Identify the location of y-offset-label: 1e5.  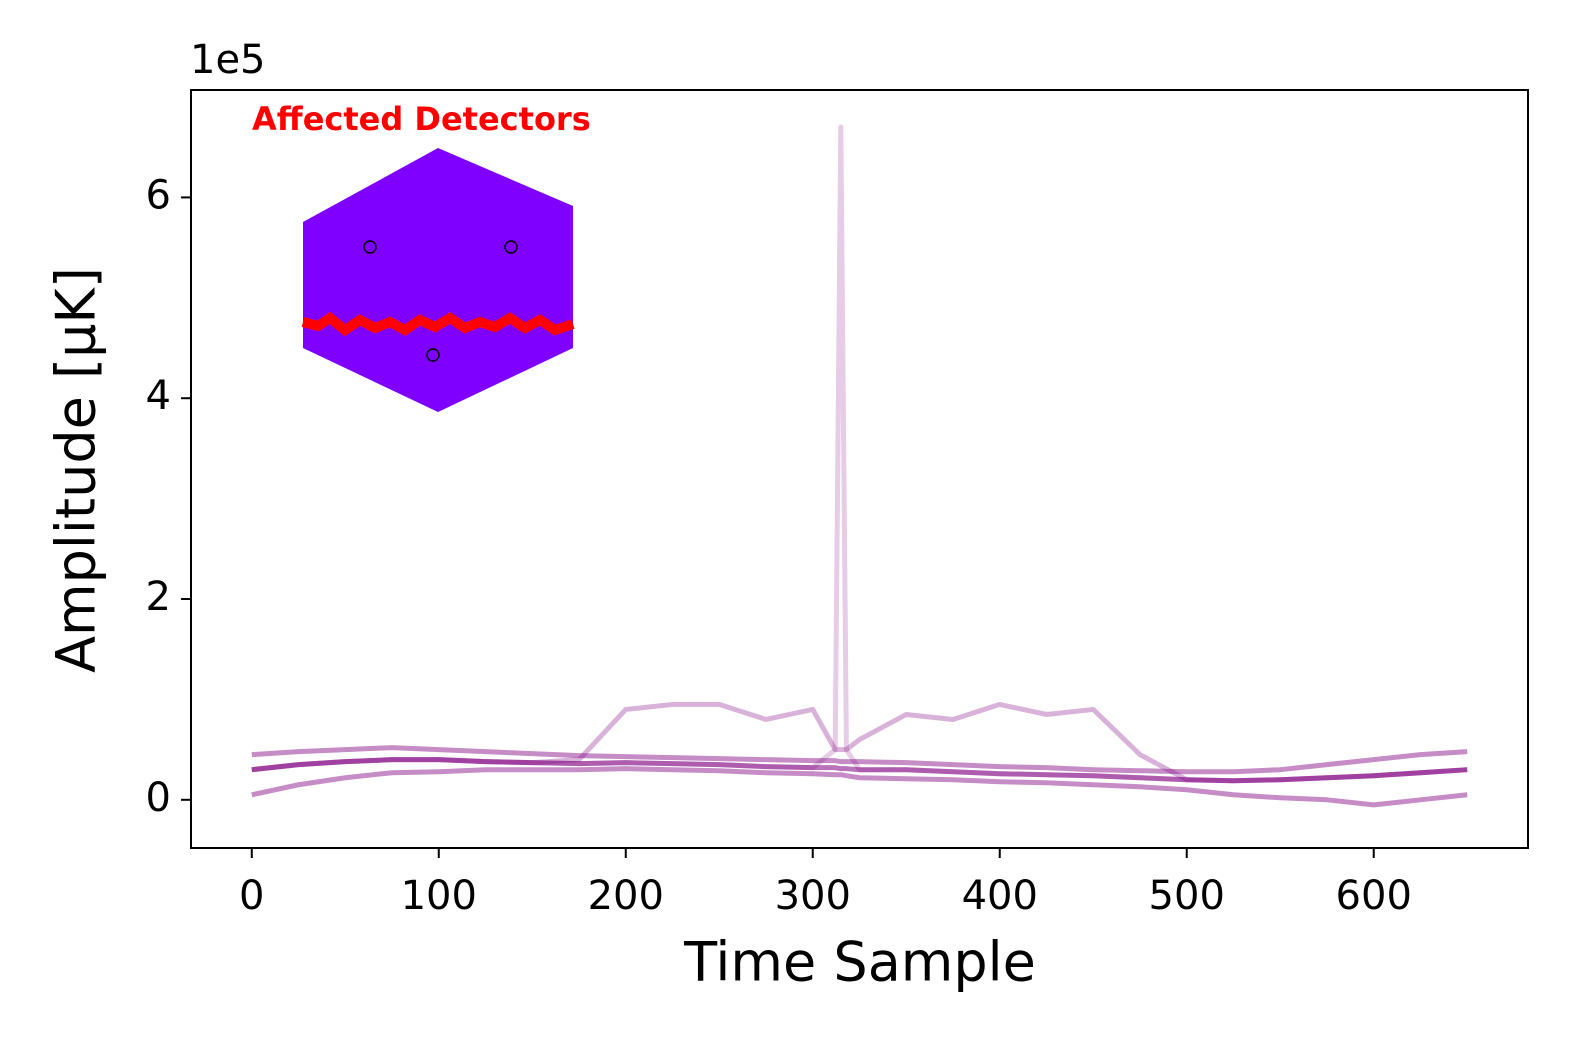
(228, 60).